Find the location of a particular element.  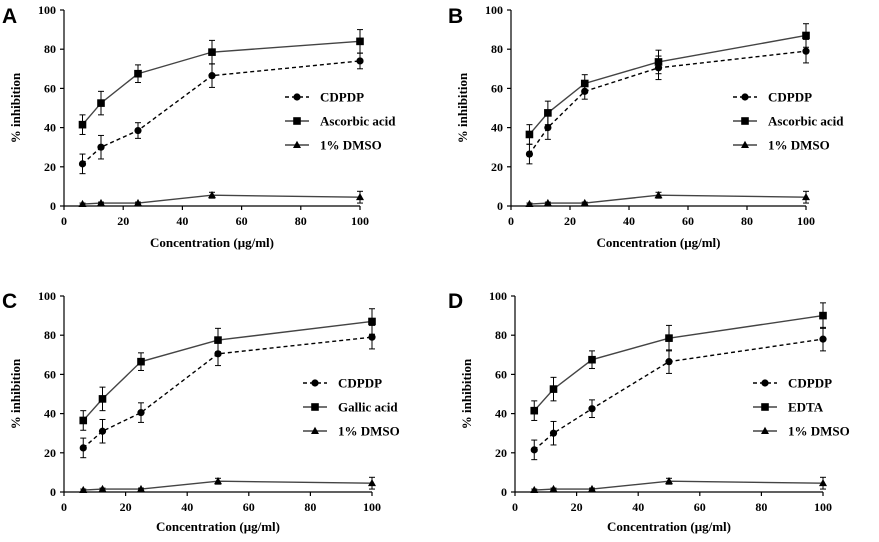

panel-letter: C is located at coordinates (9, 301).